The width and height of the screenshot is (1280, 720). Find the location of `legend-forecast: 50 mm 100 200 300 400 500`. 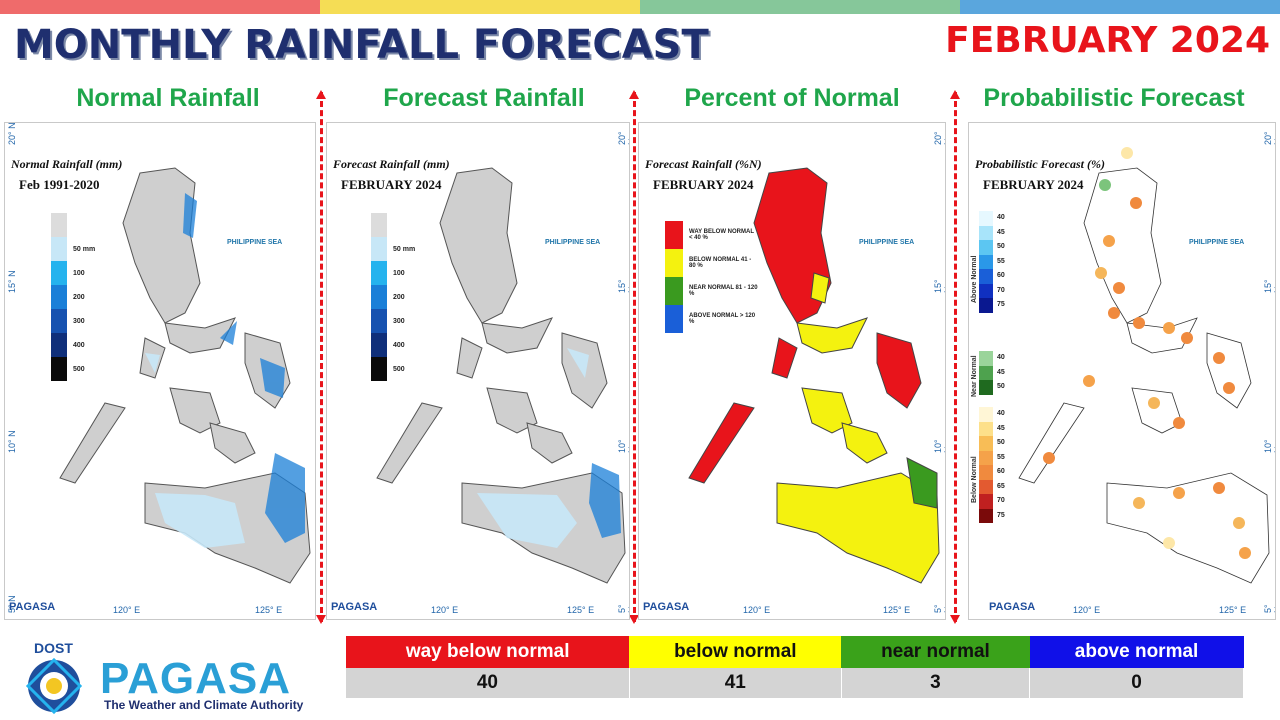

legend-forecast: 50 mm 100 200 300 400 500 is located at coordinates (393, 297).